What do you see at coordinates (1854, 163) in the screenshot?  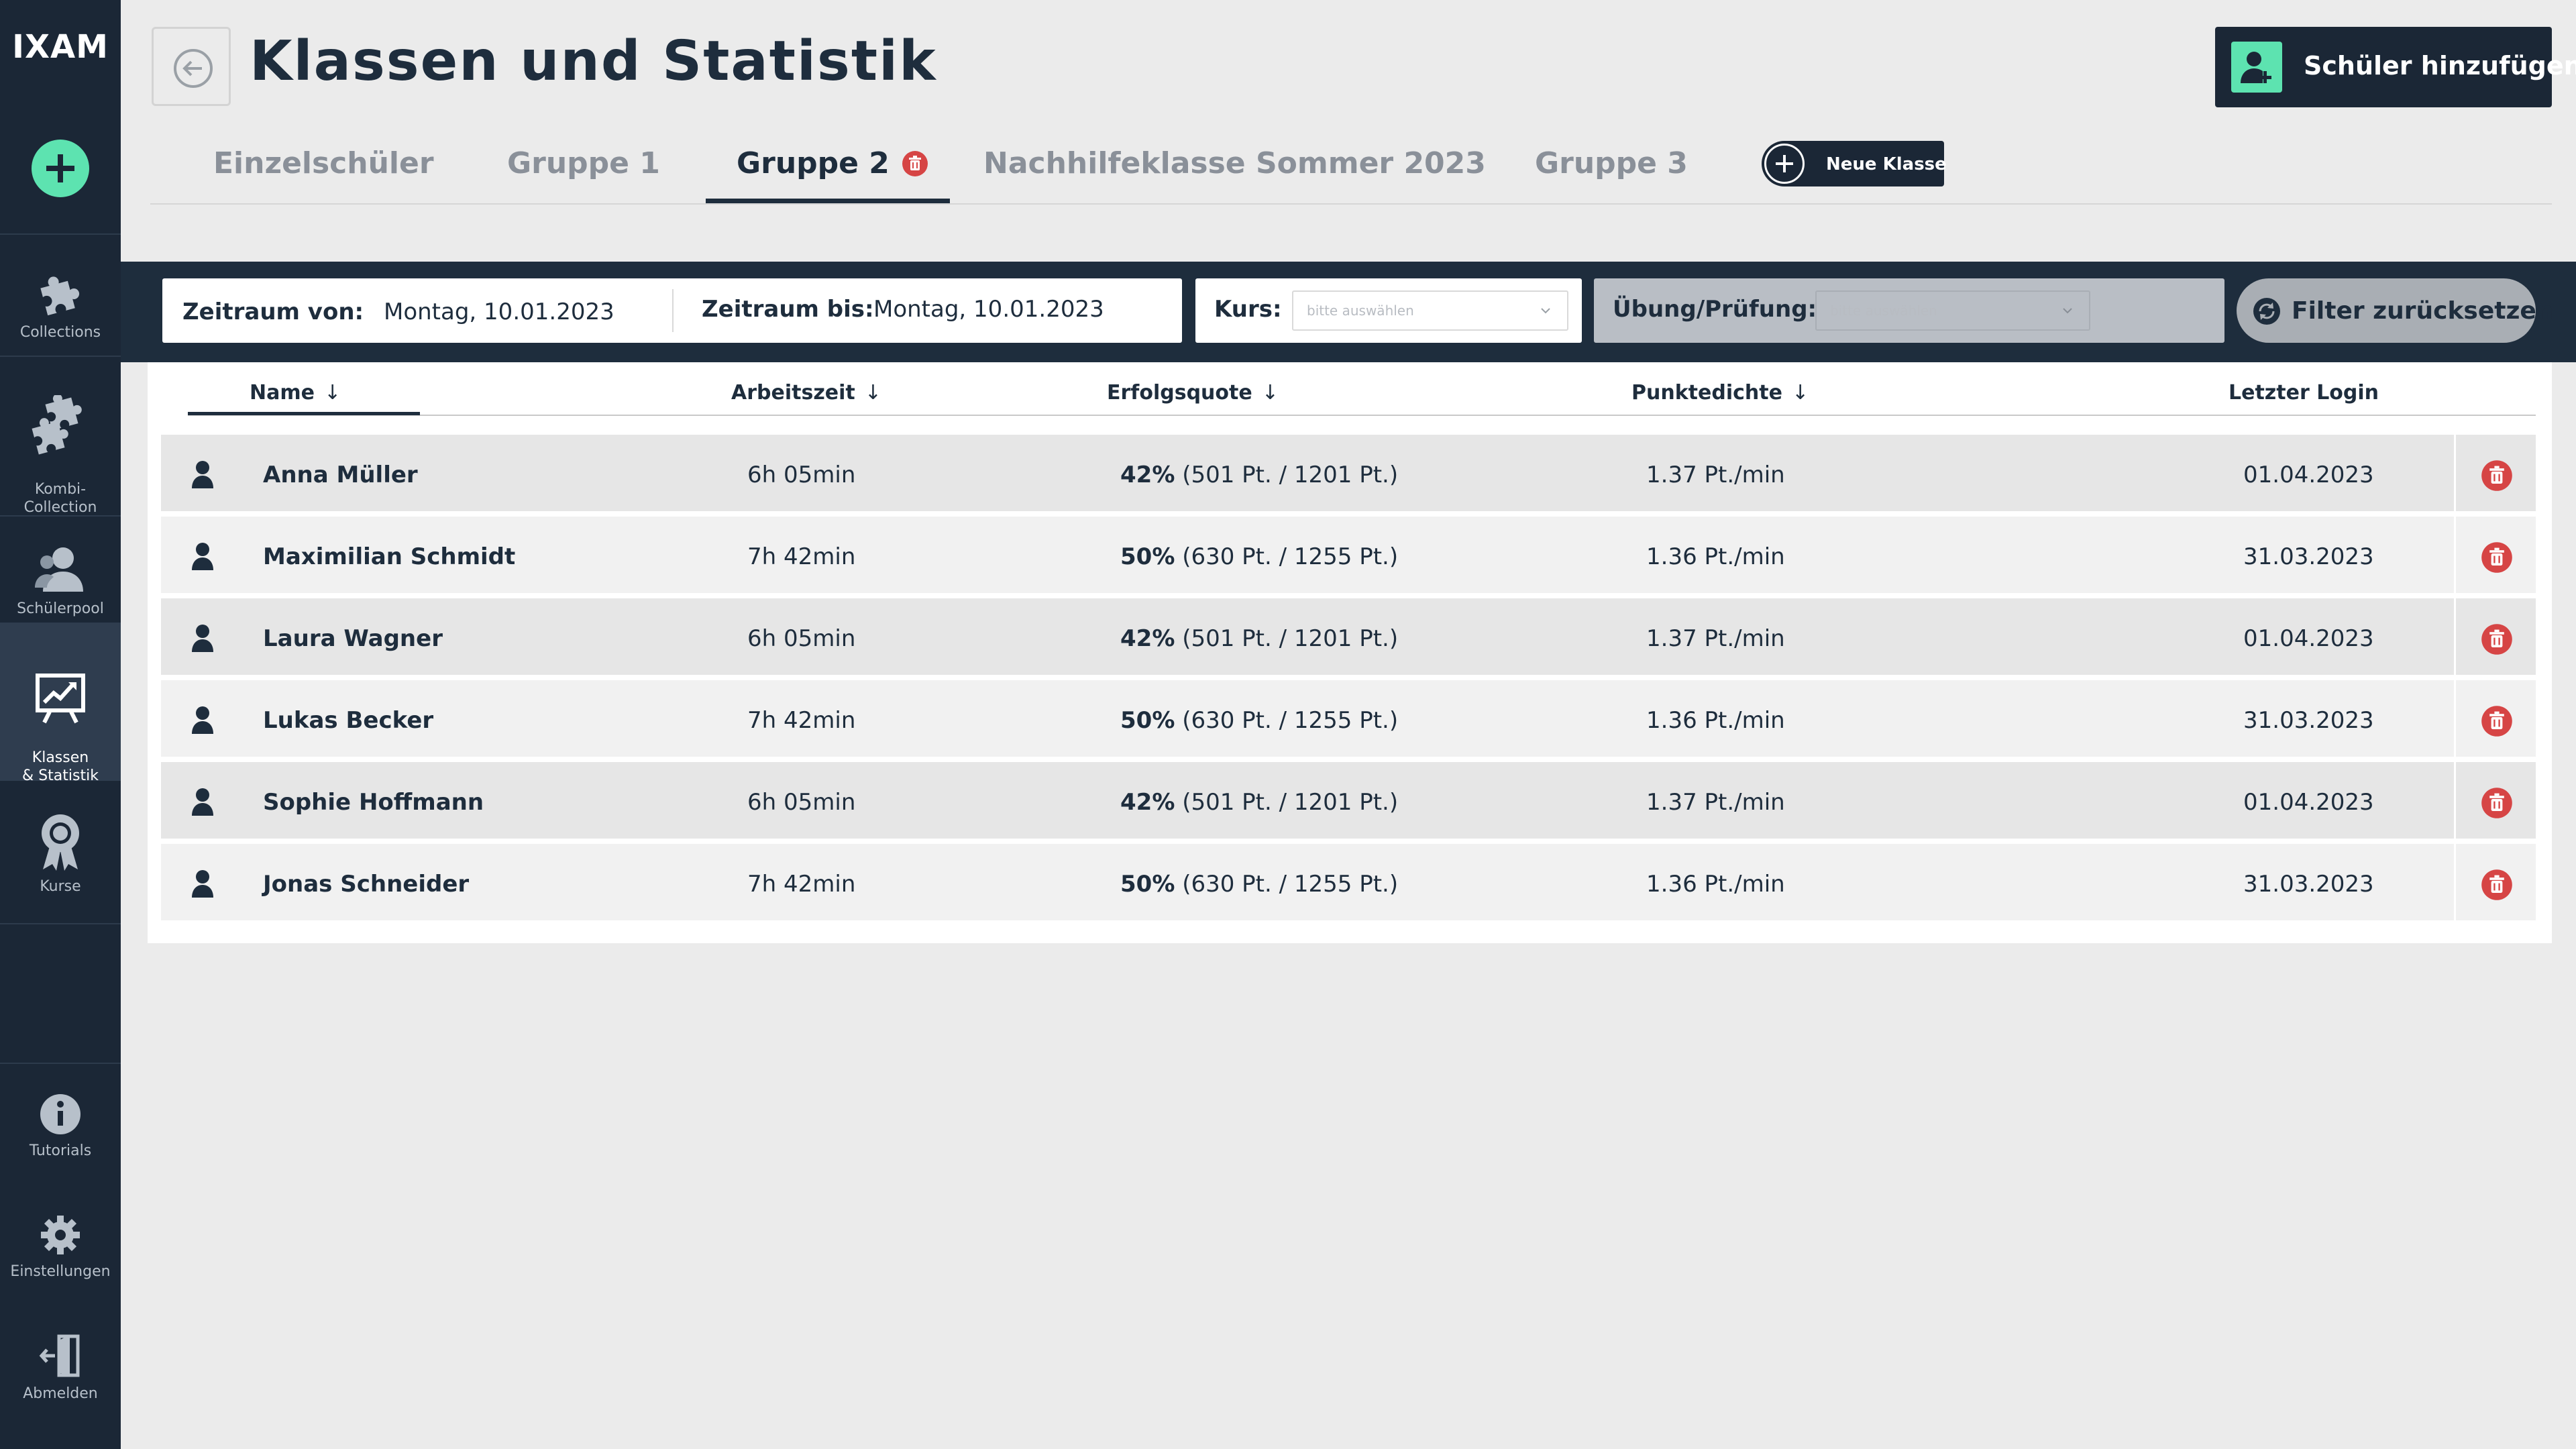 I see `new-class-button: Neue Klasse` at bounding box center [1854, 163].